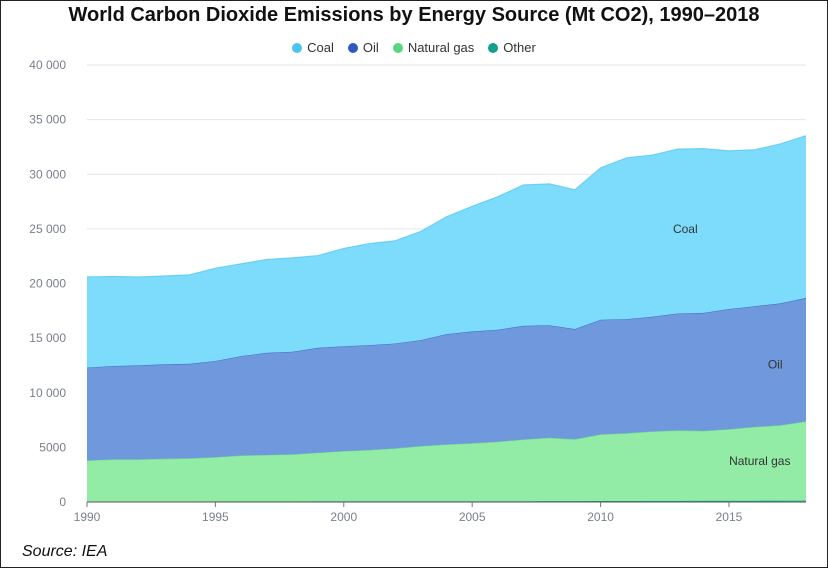  I want to click on legend: Coal Oil Natural gas Other, so click(414, 47).